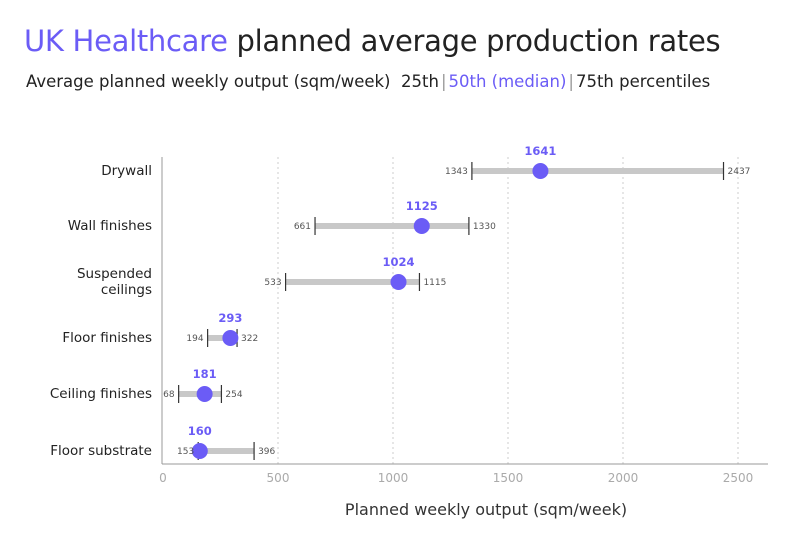 Image resolution: width=800 pixels, height=541 pixels. I want to click on category-label-line: ceilings, so click(126, 290).